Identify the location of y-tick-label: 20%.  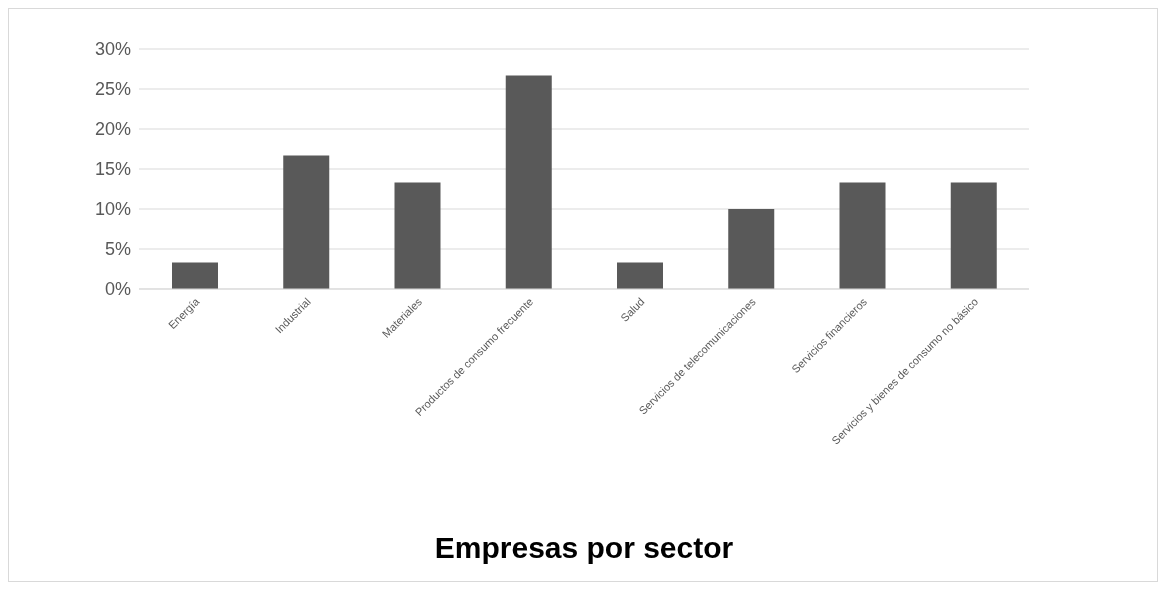
(112, 129).